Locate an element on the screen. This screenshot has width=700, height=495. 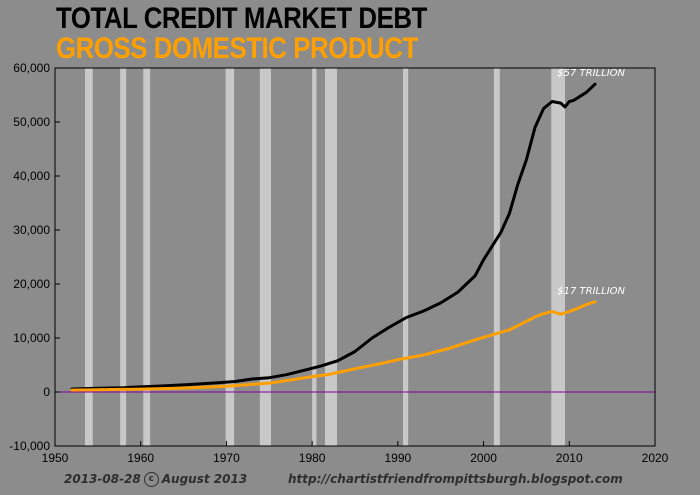
chart-title-gdp: GROSS DOMESTIC PRODUCT is located at coordinates (237, 48).